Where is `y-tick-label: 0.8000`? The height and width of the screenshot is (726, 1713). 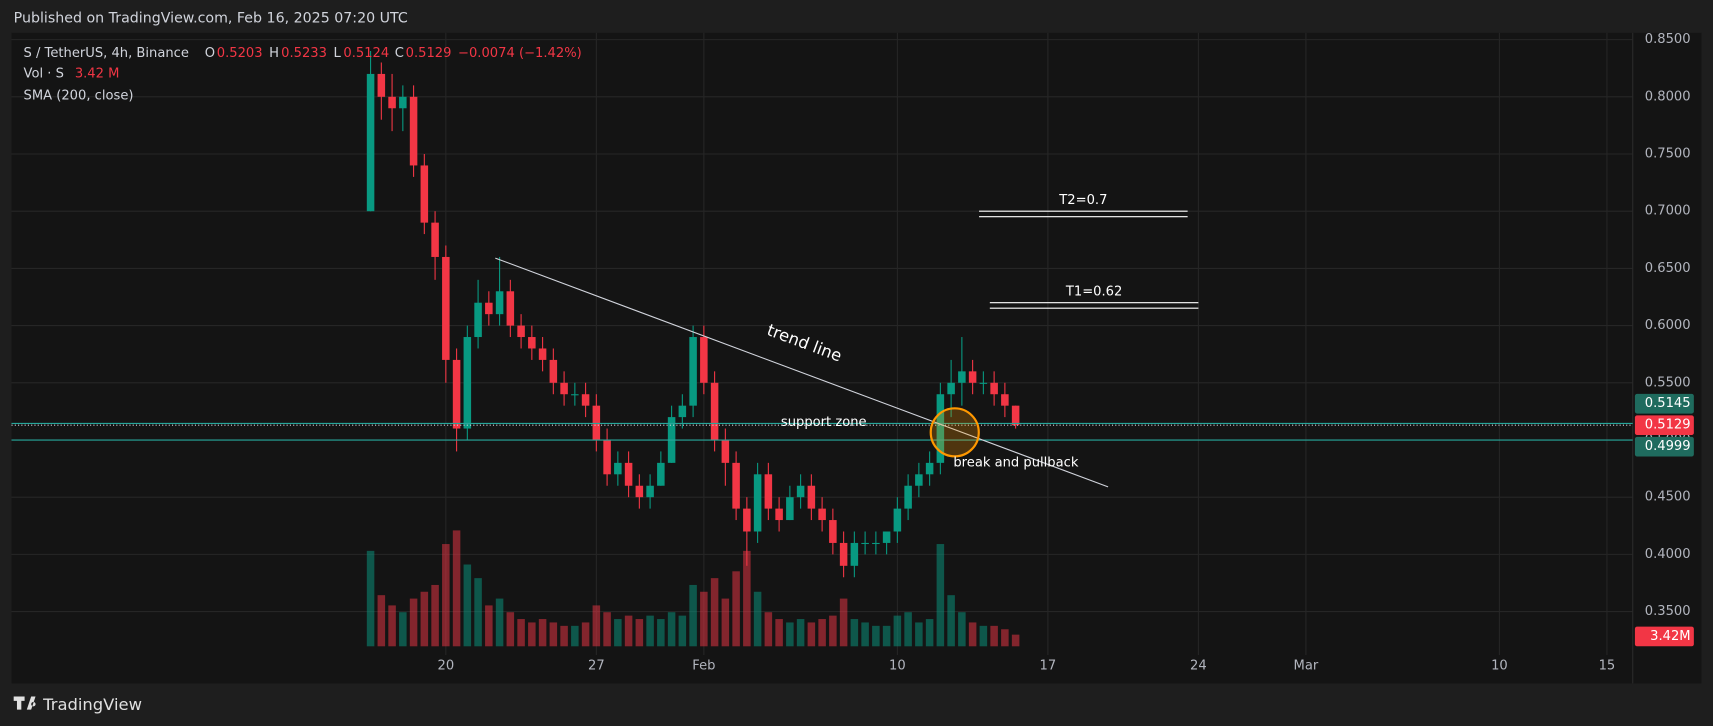 y-tick-label: 0.8000 is located at coordinates (1668, 96).